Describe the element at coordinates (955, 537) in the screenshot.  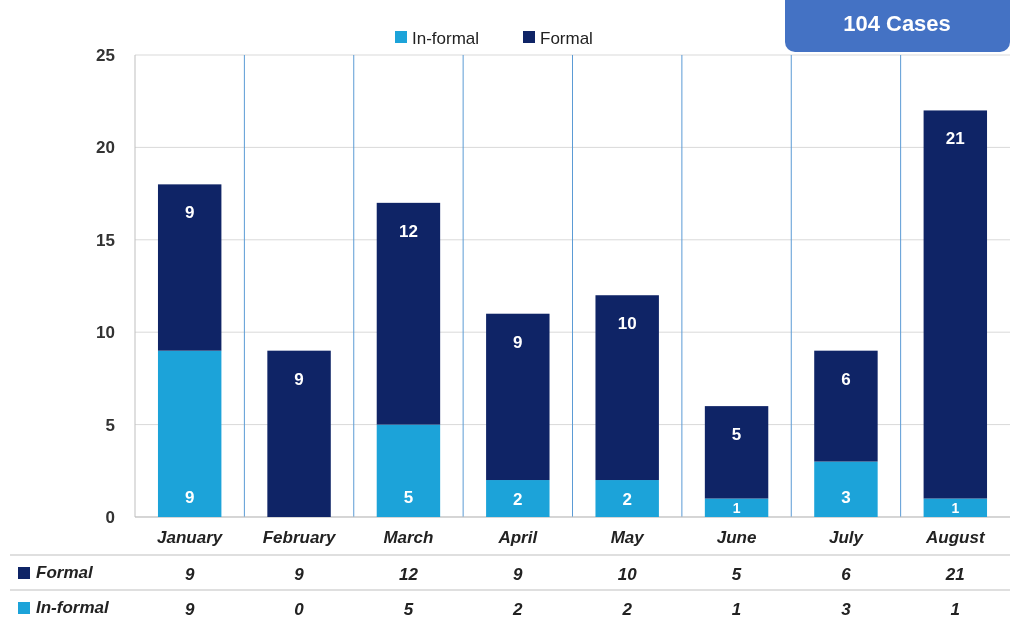
I see `x-tick-label: August` at that location.